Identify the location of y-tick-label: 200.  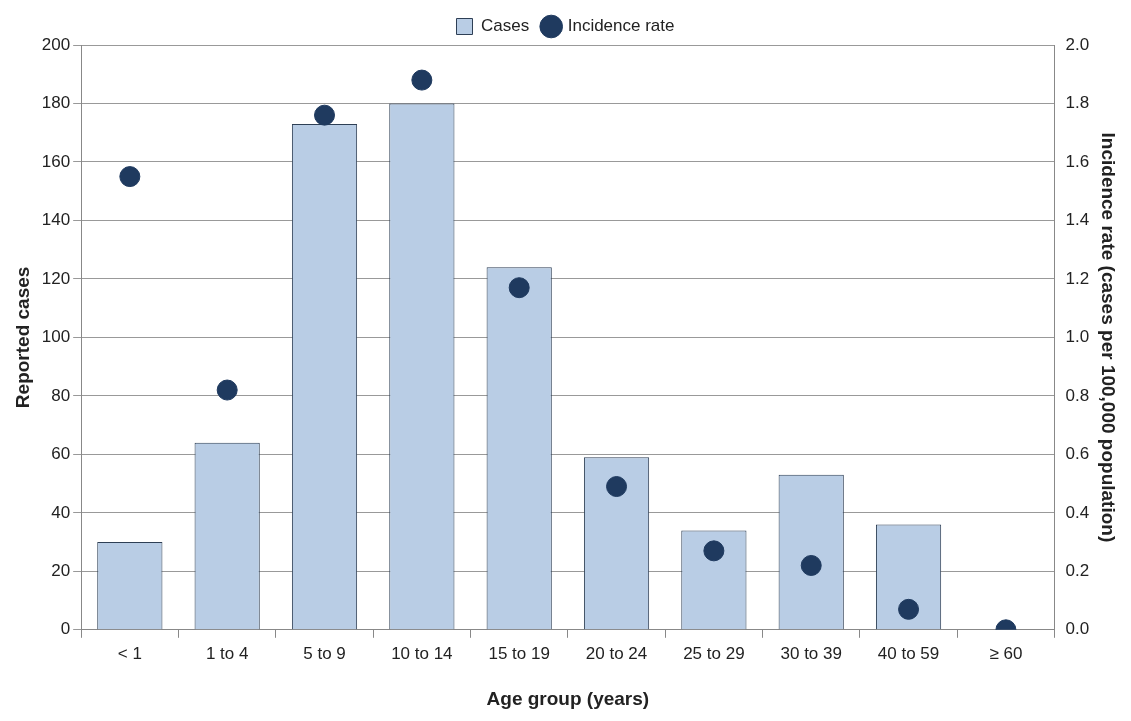
(56, 44).